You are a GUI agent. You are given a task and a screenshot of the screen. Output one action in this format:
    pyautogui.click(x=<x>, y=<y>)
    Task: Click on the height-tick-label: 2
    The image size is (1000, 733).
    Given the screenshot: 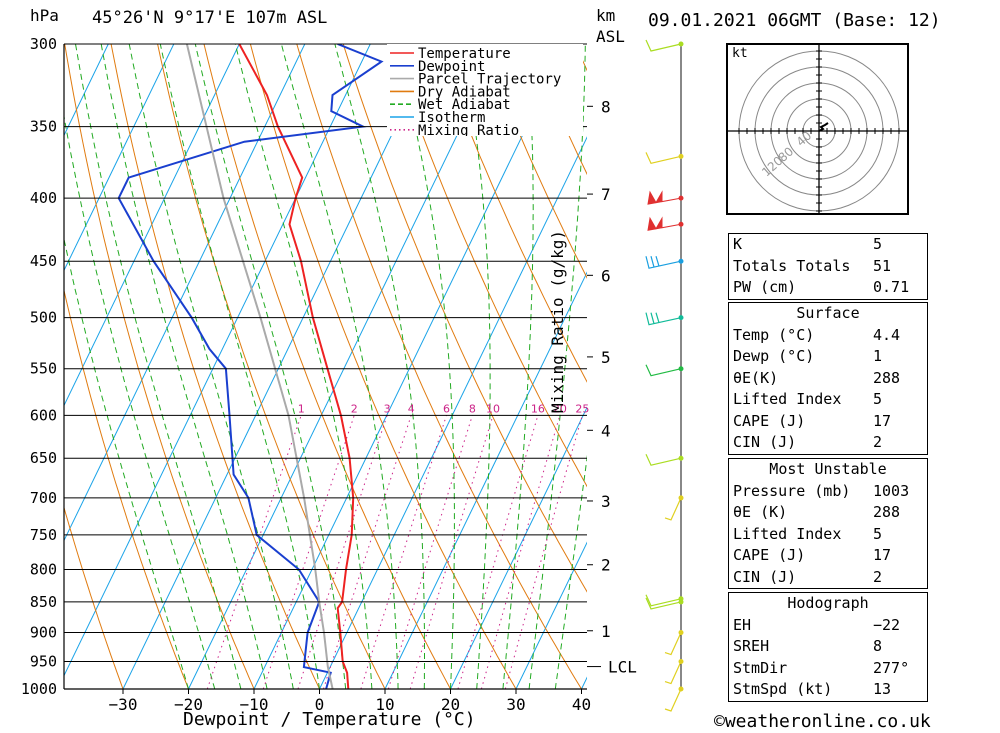 What is the action you would take?
    pyautogui.click(x=606, y=565)
    